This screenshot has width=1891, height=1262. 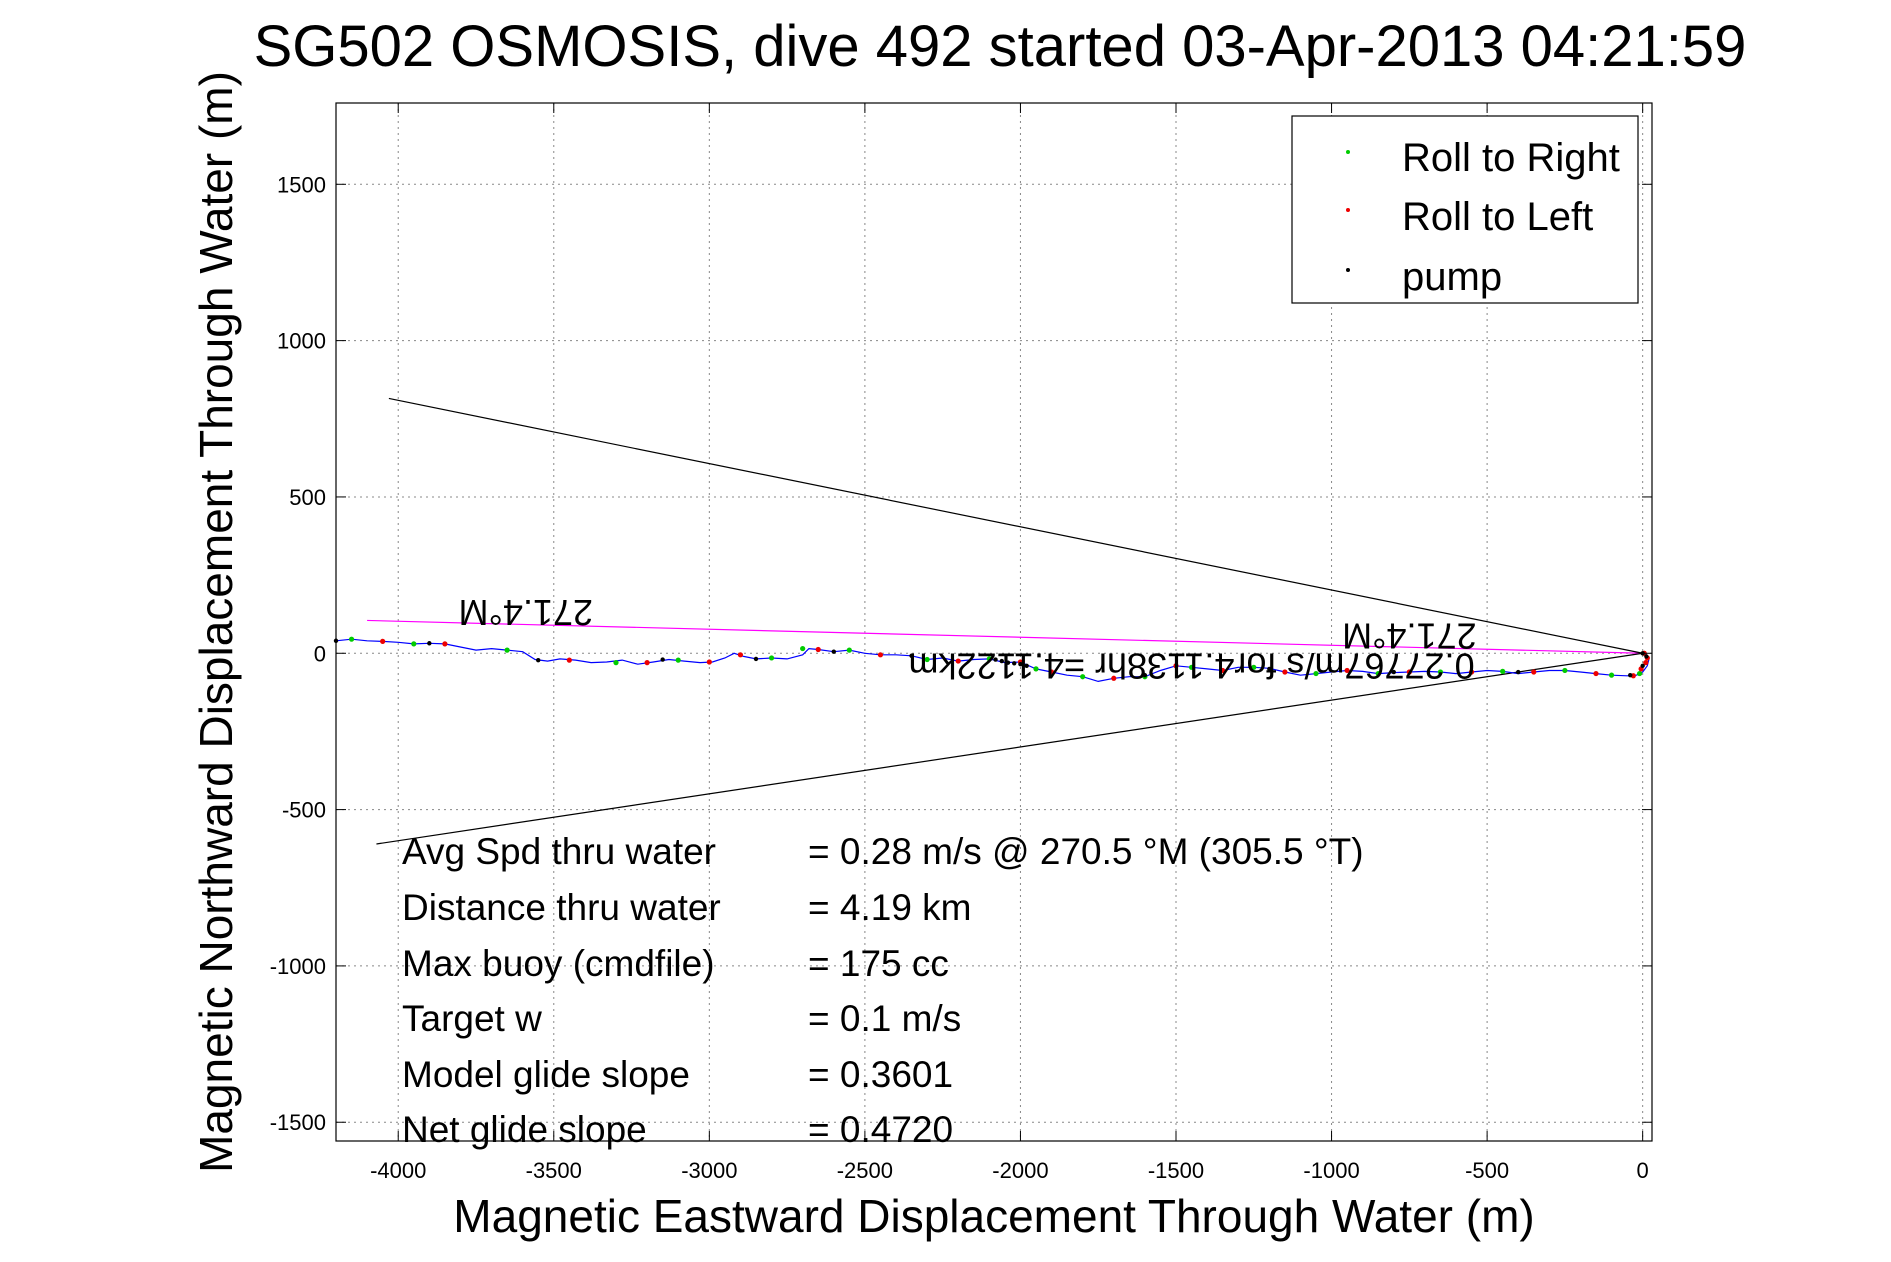 I want to click on x-tick-label: -1000, so click(x=1331, y=1170).